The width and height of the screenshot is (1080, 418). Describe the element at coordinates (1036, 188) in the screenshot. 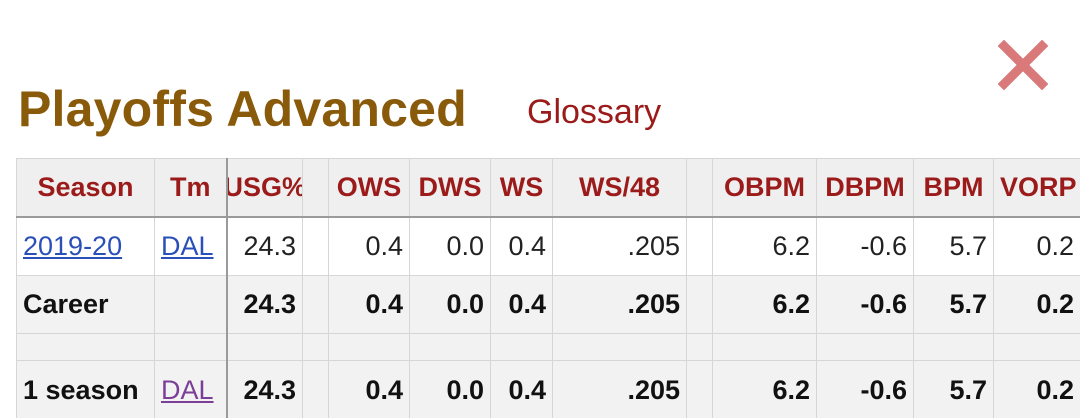

I see `col-header-vorp: VORP` at that location.